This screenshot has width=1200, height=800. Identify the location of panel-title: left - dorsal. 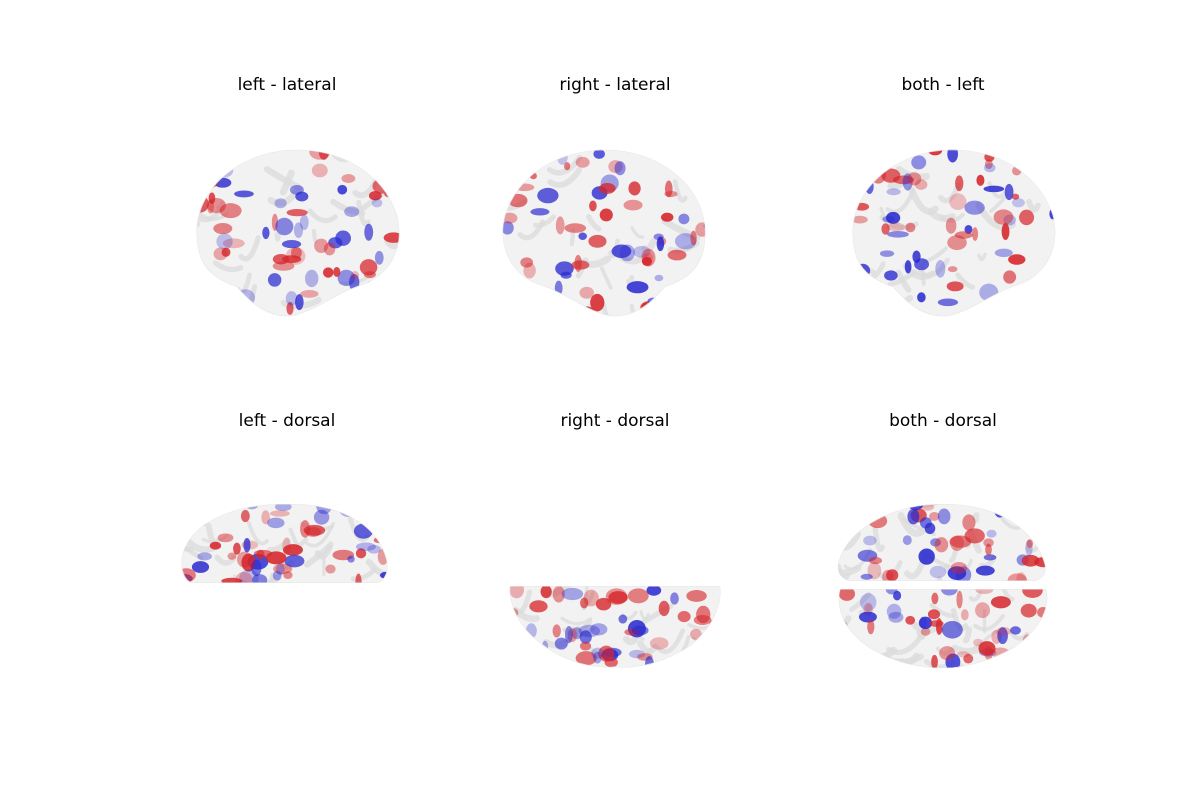
(287, 421).